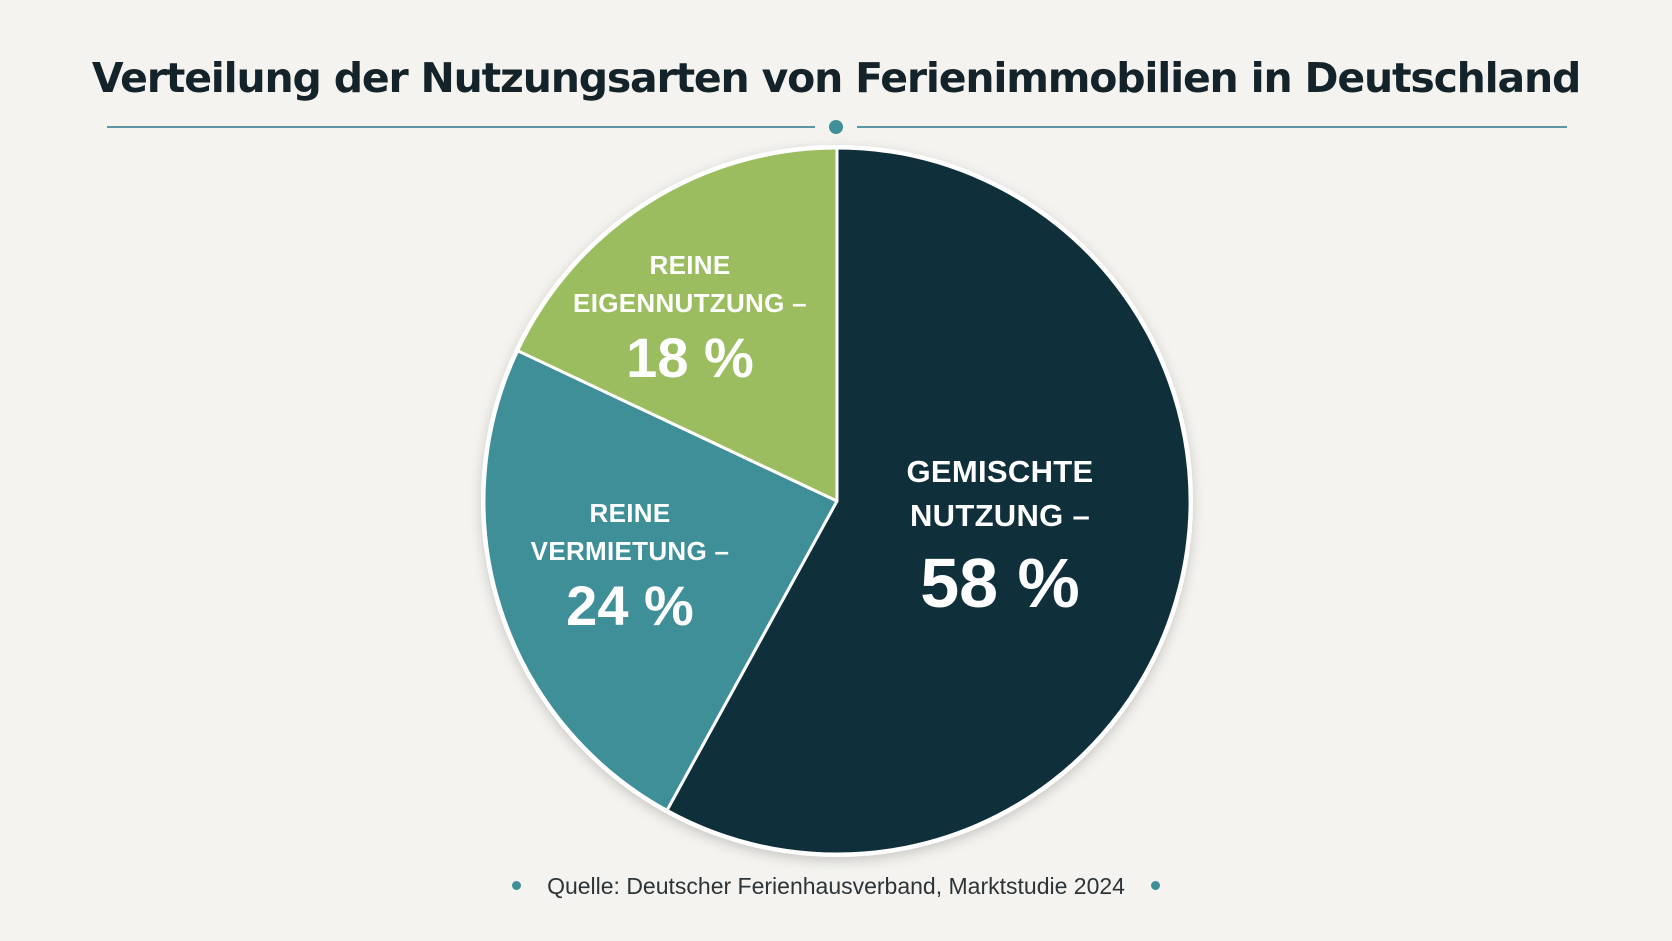  Describe the element at coordinates (690, 303) in the screenshot. I see `slice-name-line2: EIGENNUTZUNG –` at that location.